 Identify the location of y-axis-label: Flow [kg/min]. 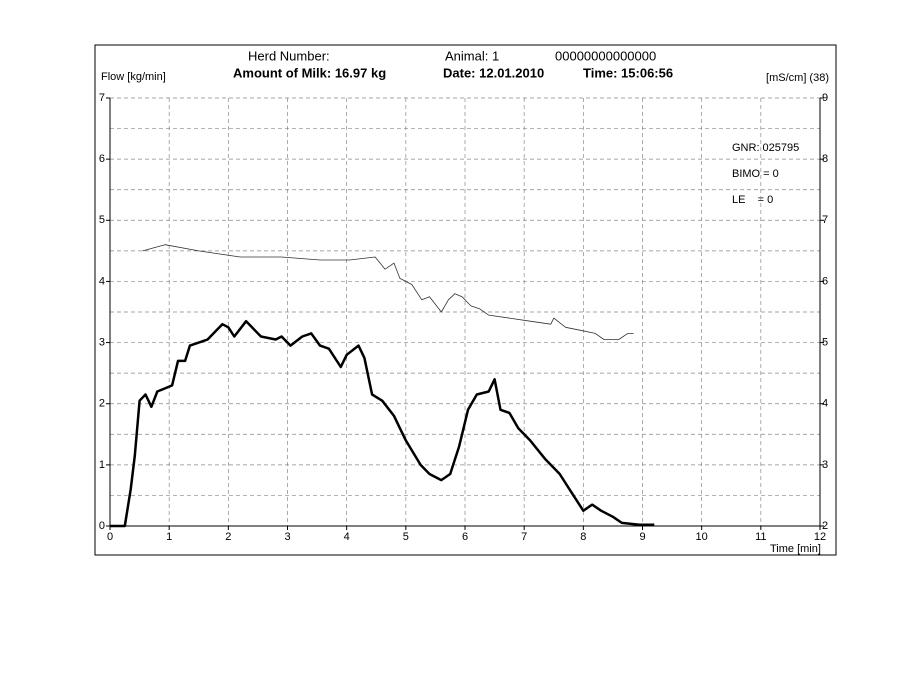
(133, 77).